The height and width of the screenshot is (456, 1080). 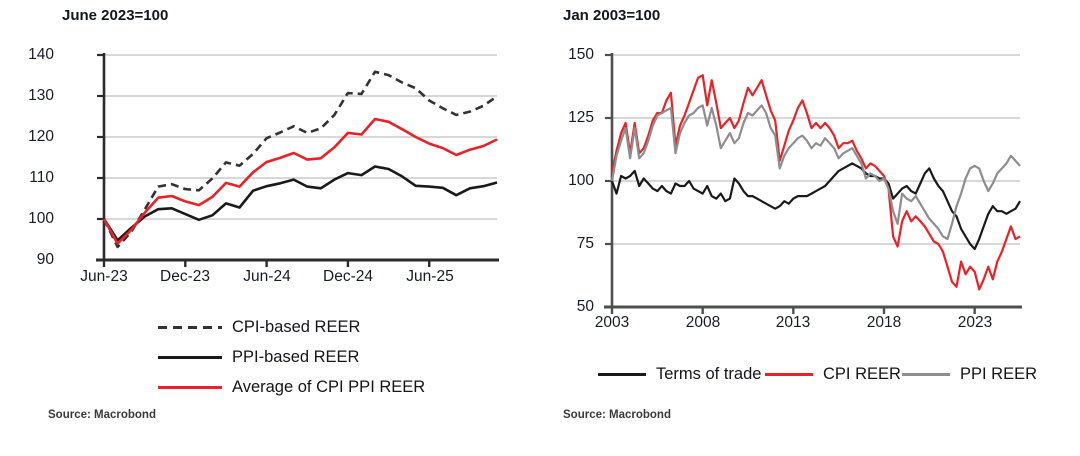 What do you see at coordinates (709, 374) in the screenshot?
I see `legend-label: Terms of trade` at bounding box center [709, 374].